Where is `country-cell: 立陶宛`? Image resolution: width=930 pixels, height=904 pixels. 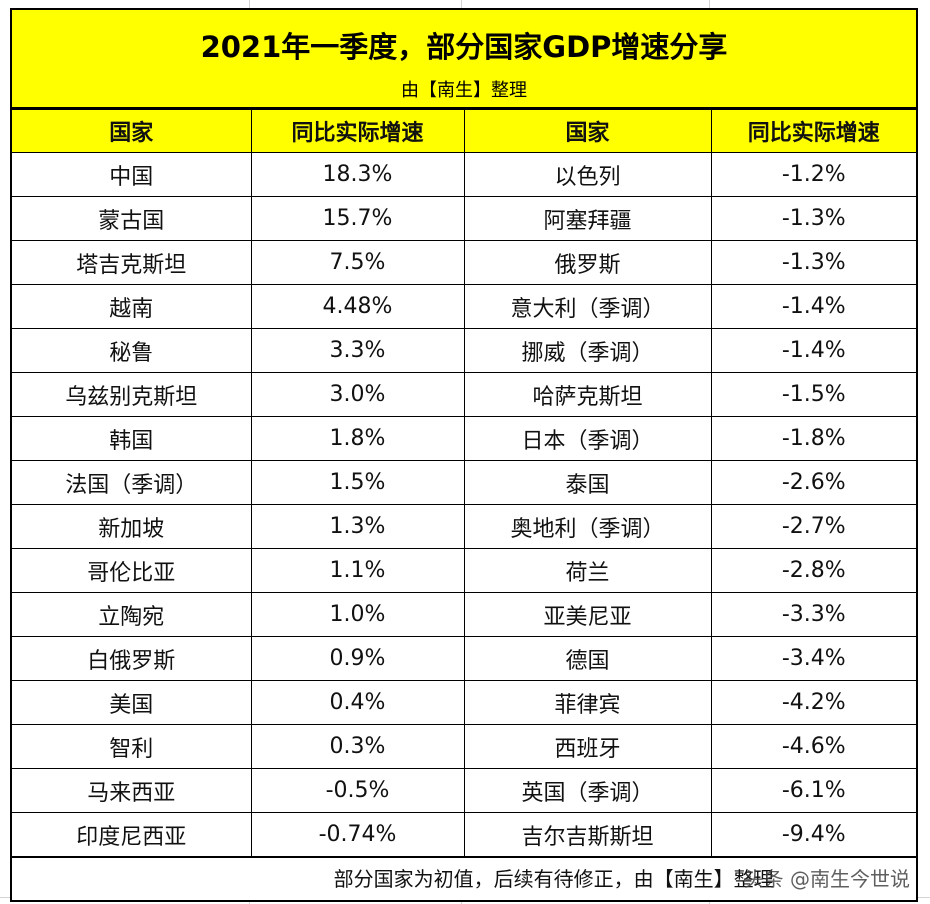
country-cell: 立陶宛 is located at coordinates (132, 614).